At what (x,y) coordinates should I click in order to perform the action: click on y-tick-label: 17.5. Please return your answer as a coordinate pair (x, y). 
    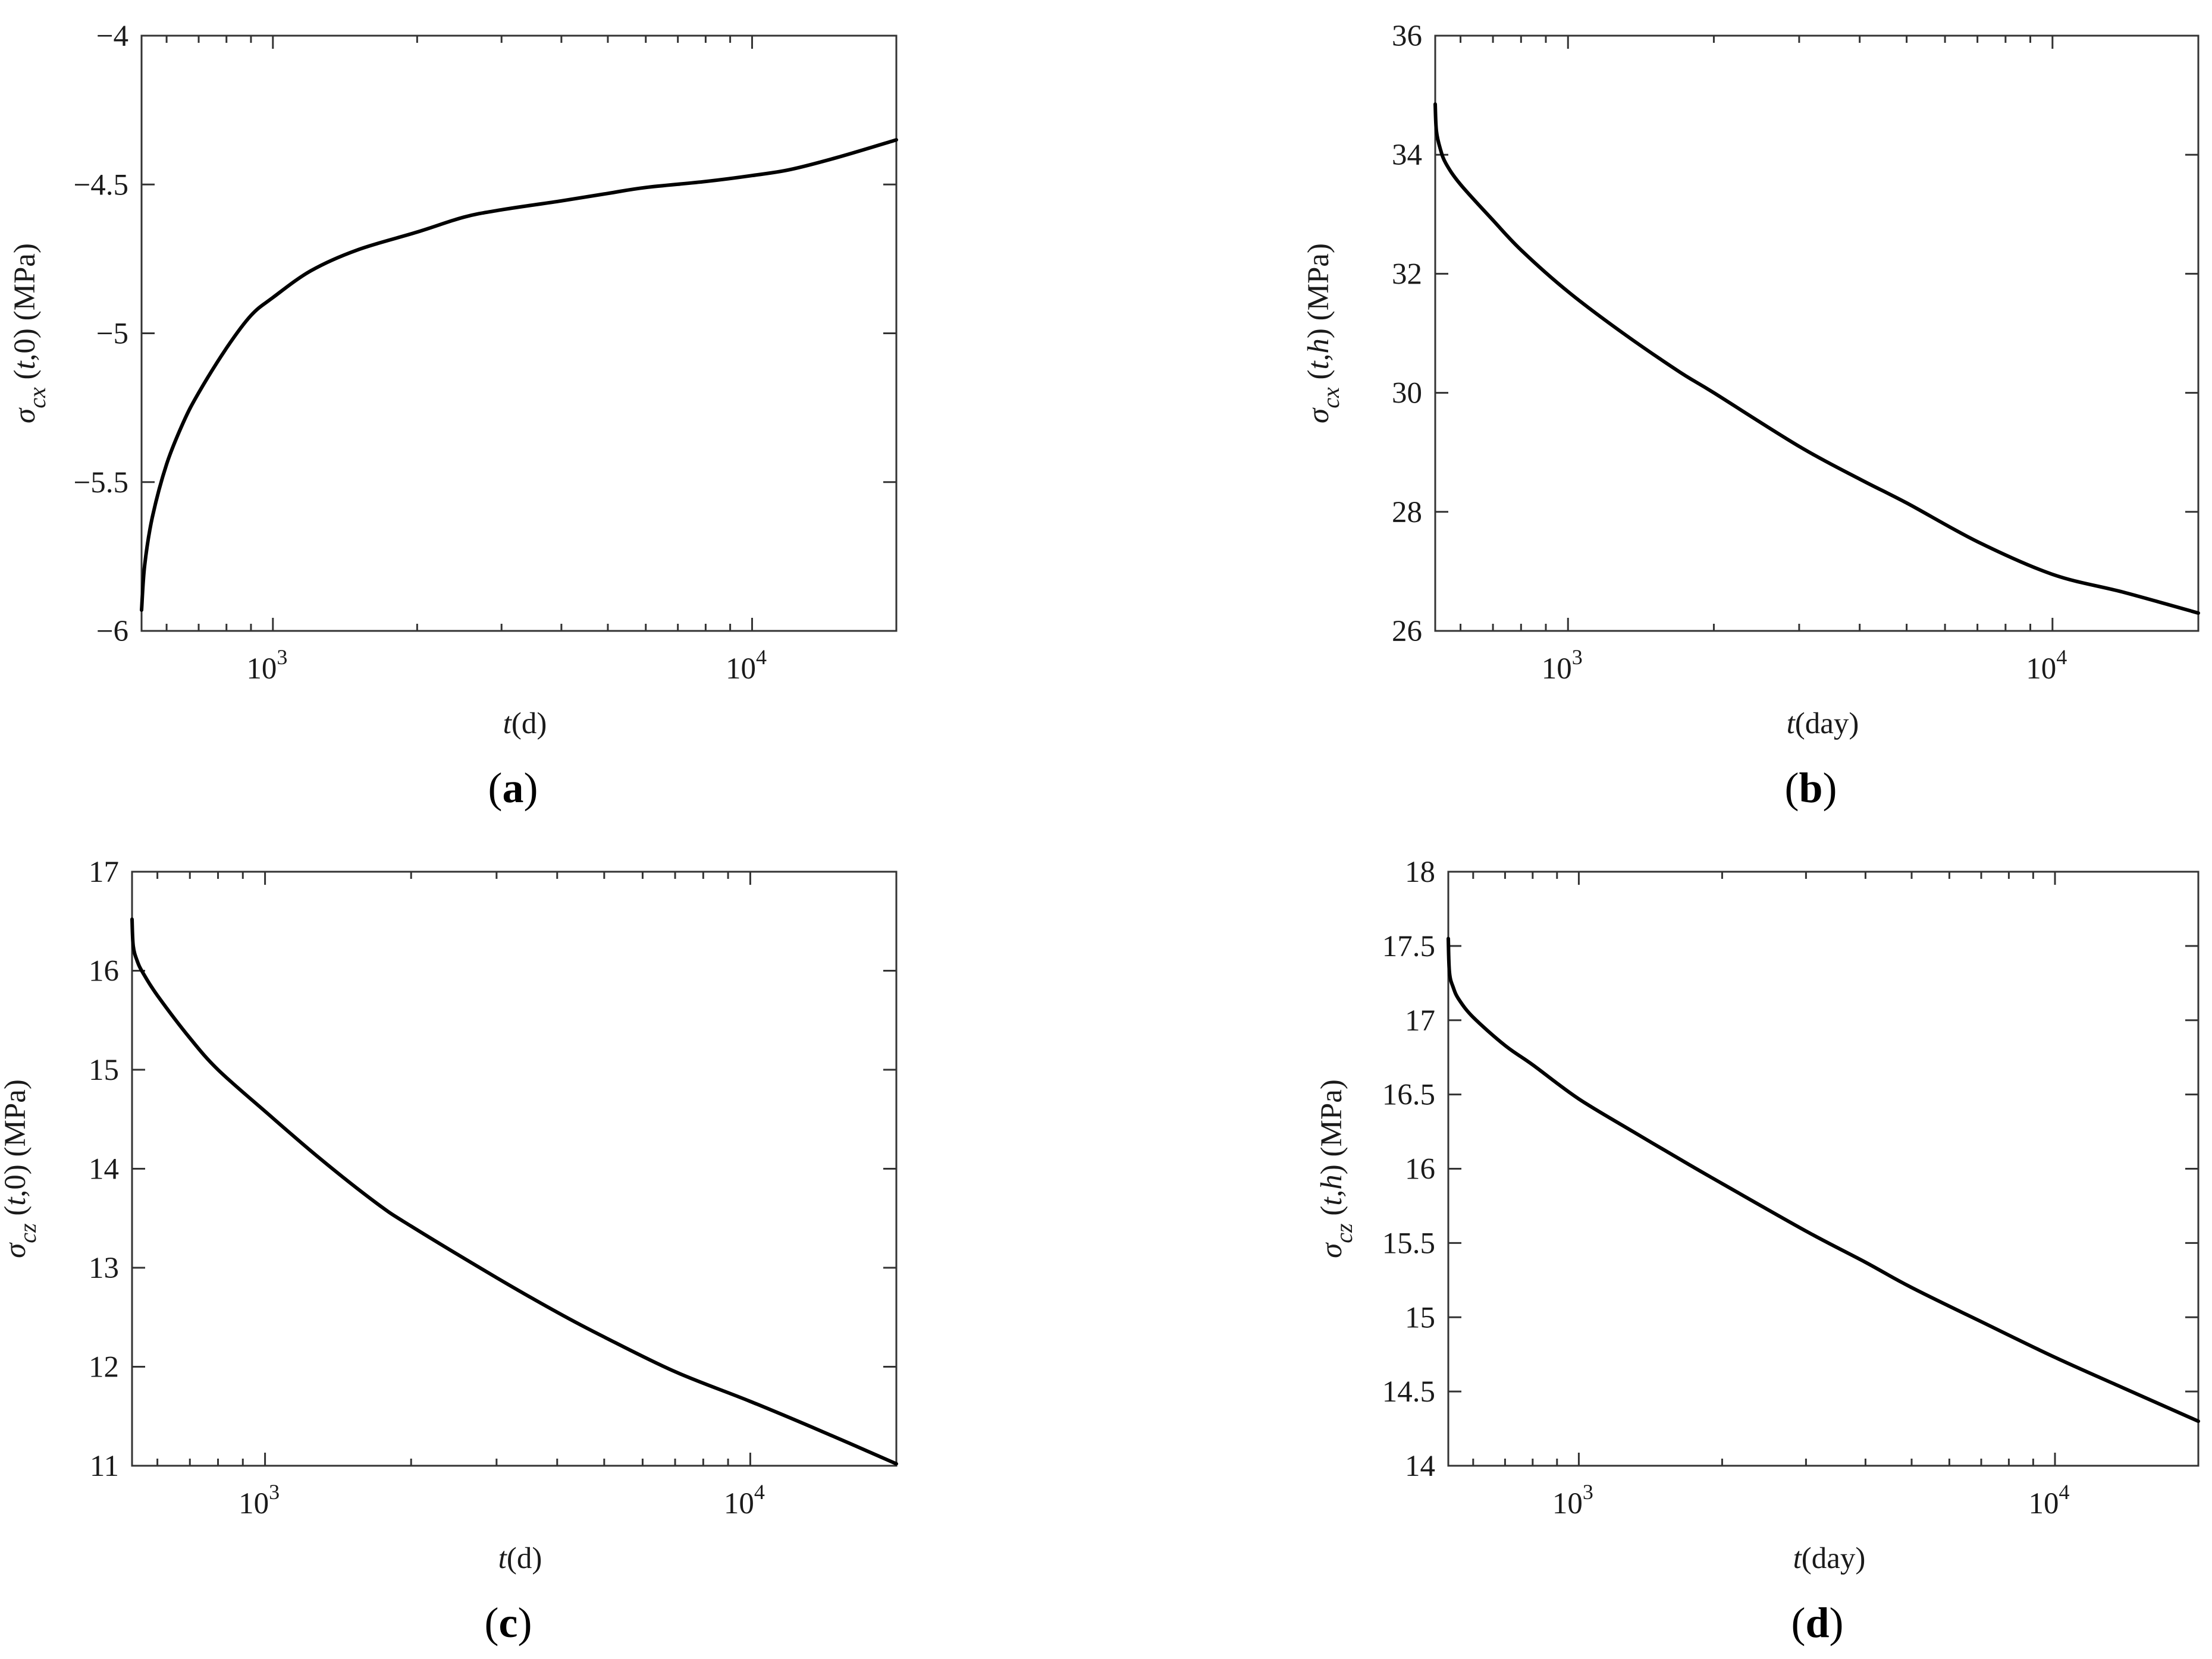
    Looking at the image, I should click on (1408, 946).